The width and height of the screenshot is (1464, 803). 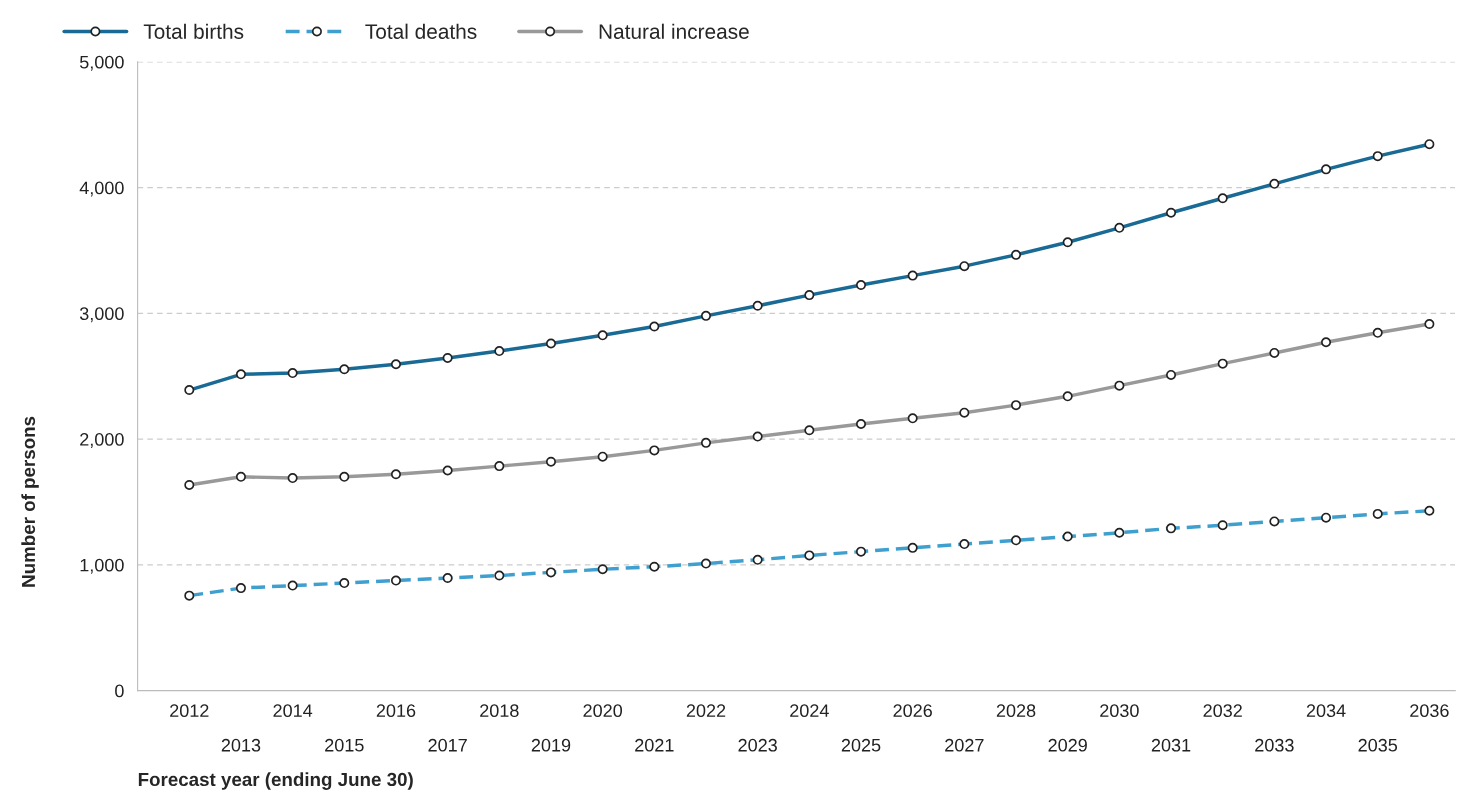 I want to click on x-axis-title: Forecast year (ending June 30), so click(x=275, y=781).